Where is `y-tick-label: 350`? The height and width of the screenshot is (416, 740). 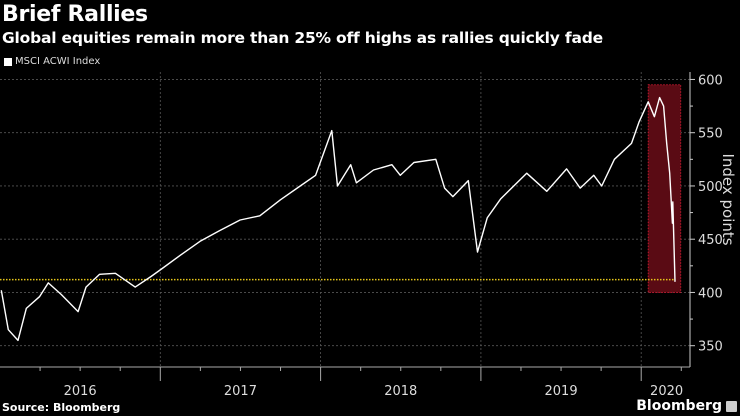 y-tick-label: 350 is located at coordinates (710, 347).